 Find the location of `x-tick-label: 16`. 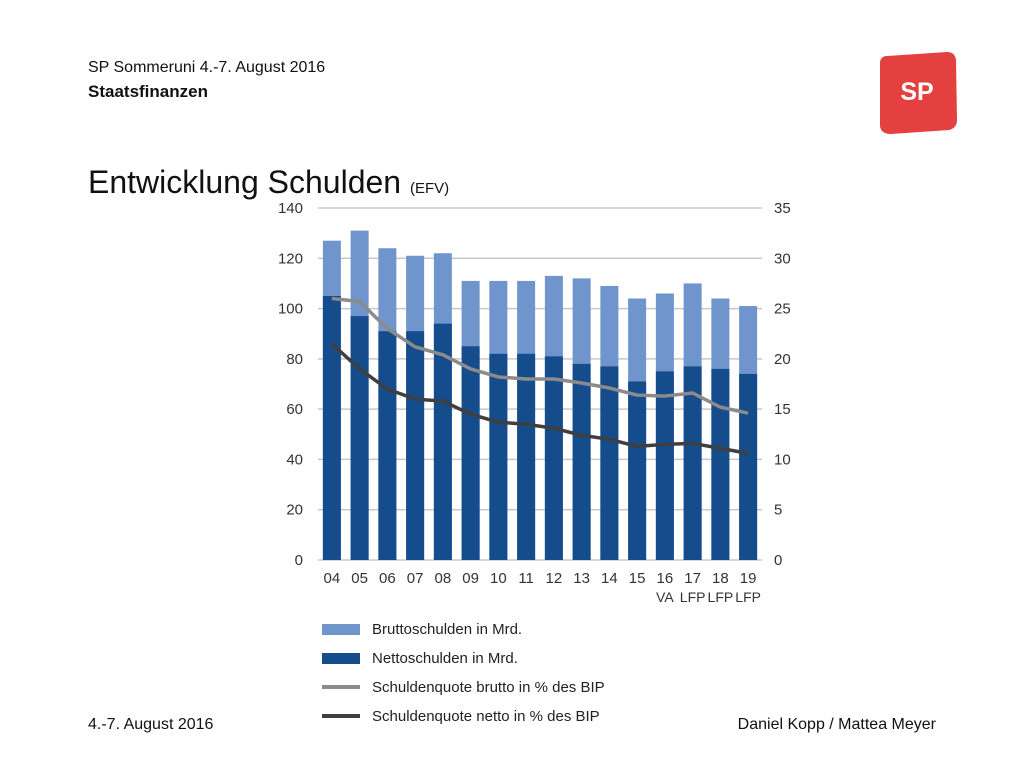

x-tick-label: 16 is located at coordinates (665, 578).